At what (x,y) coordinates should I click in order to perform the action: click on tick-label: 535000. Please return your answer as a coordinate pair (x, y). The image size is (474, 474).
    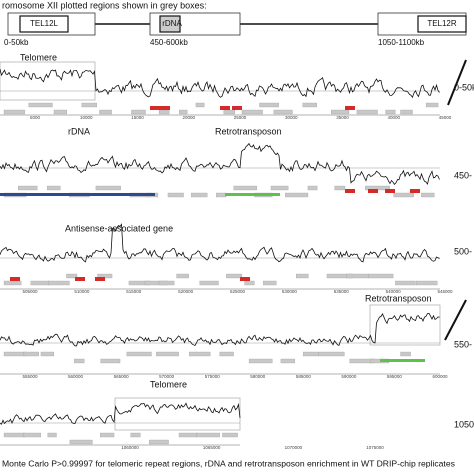
    Looking at the image, I should click on (342, 291).